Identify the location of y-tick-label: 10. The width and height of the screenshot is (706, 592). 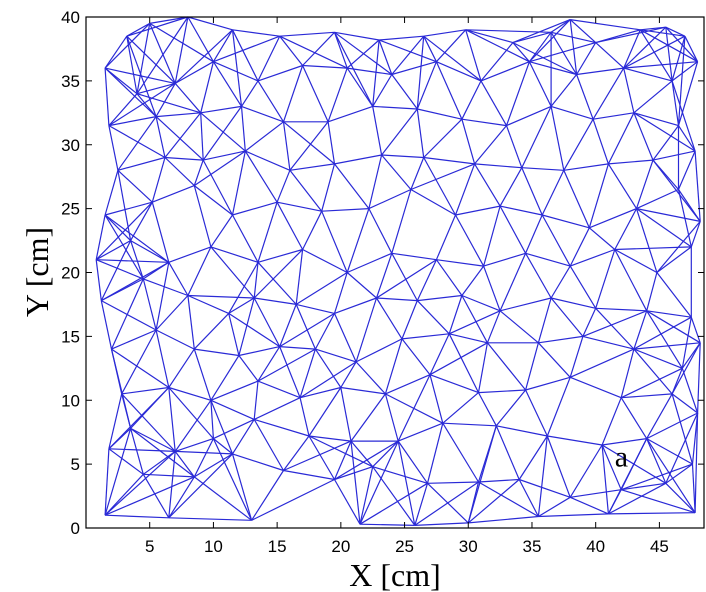
(70, 400).